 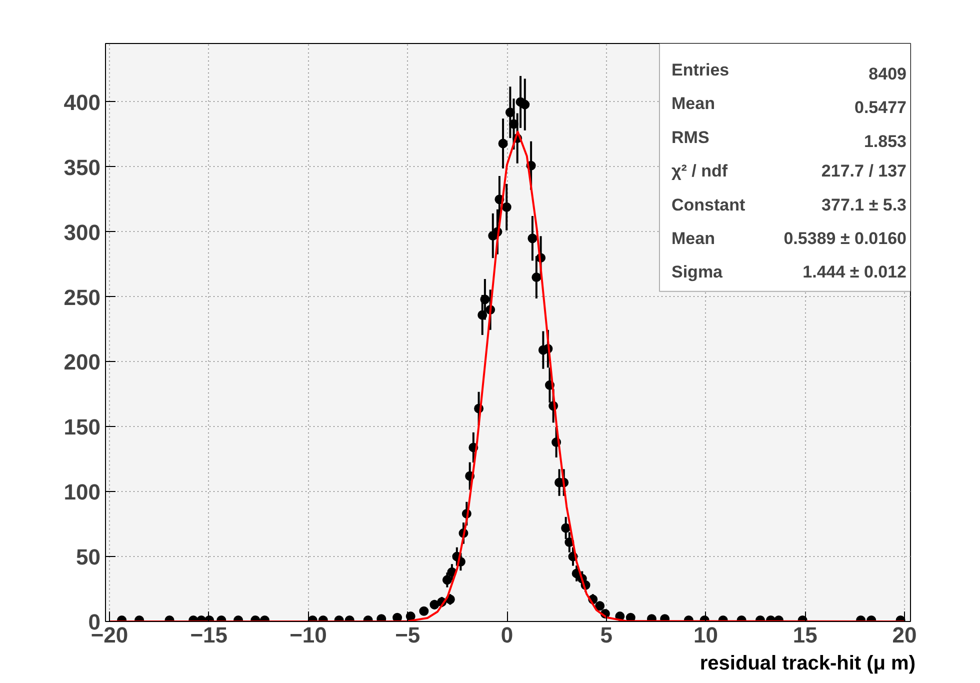 I want to click on y-tick-label: 100, so click(x=82, y=492).